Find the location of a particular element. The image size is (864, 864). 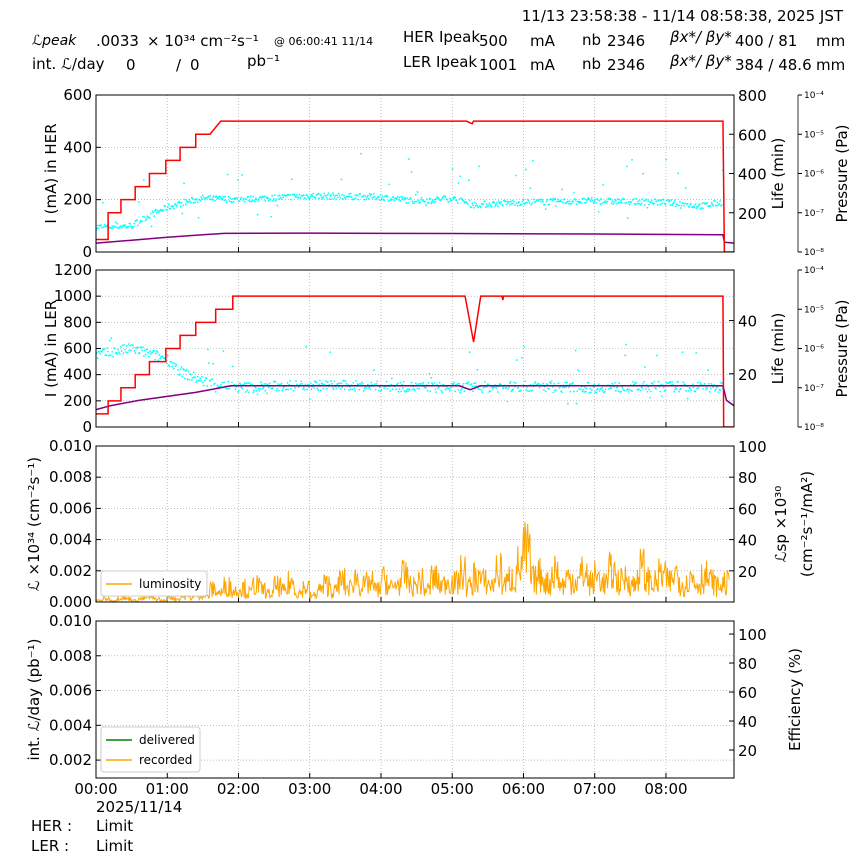

y-right-tick-label: 40 is located at coordinates (747, 322).